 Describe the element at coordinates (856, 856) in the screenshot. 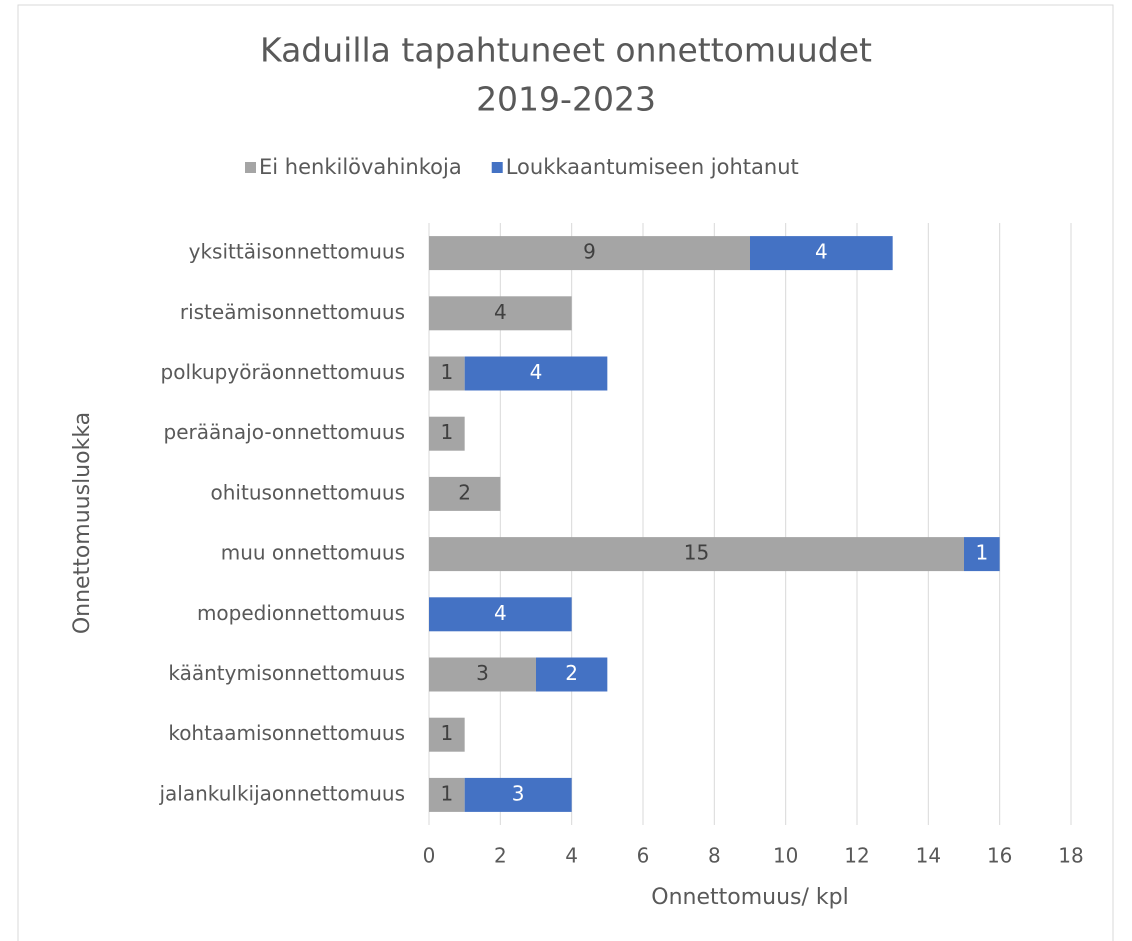

I see `x-tick-label: 12` at that location.